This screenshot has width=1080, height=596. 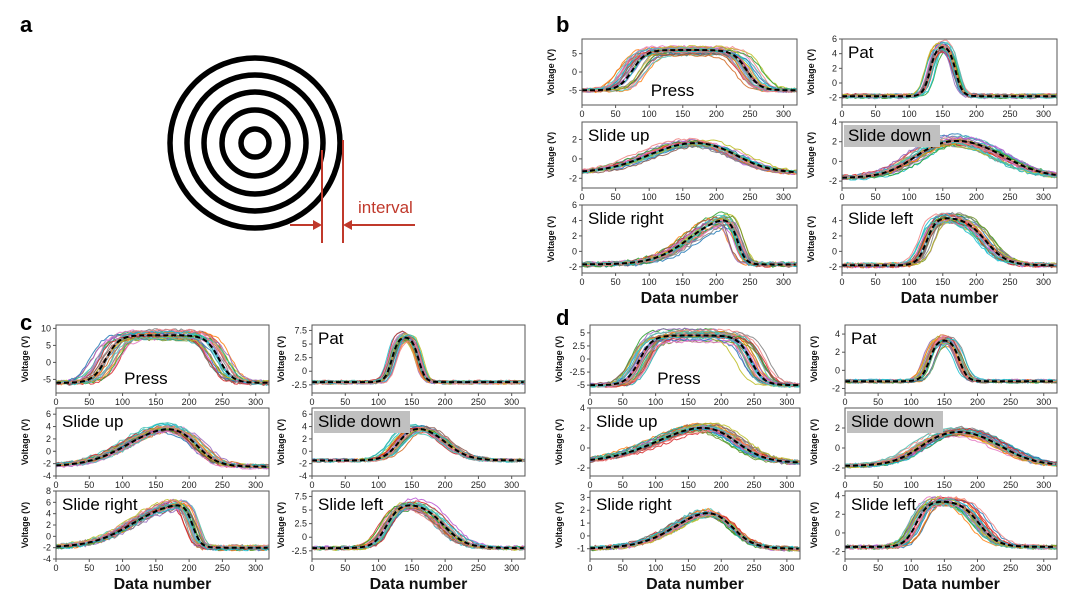 I want to click on subplot-c-press-ytick-label: 0, so click(x=48, y=362).